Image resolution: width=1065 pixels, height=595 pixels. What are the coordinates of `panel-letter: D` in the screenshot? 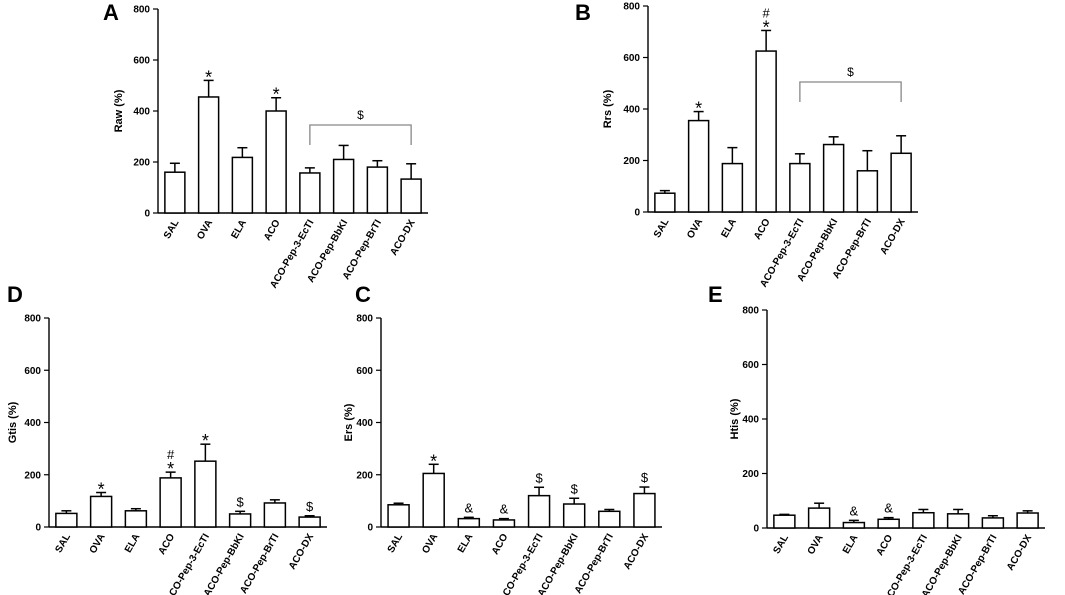 It's located at (15, 294).